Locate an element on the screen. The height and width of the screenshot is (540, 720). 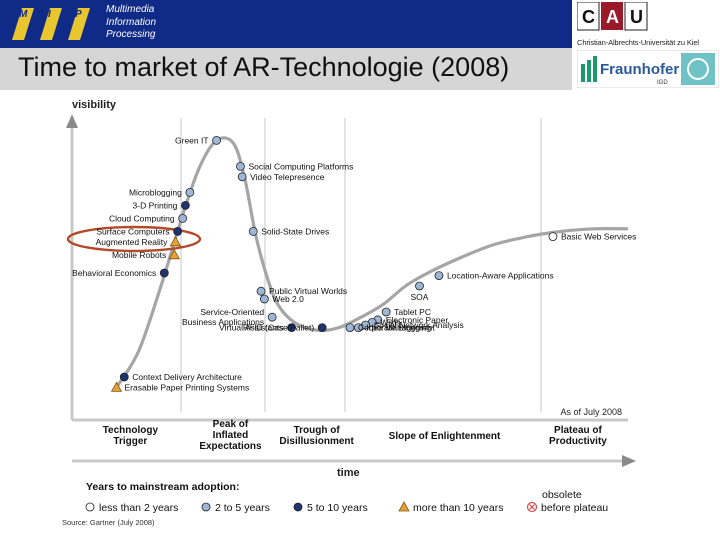
point-rfid-case-pallet-label: RFID (Case/Pallet) is located at coordinates (278, 328).